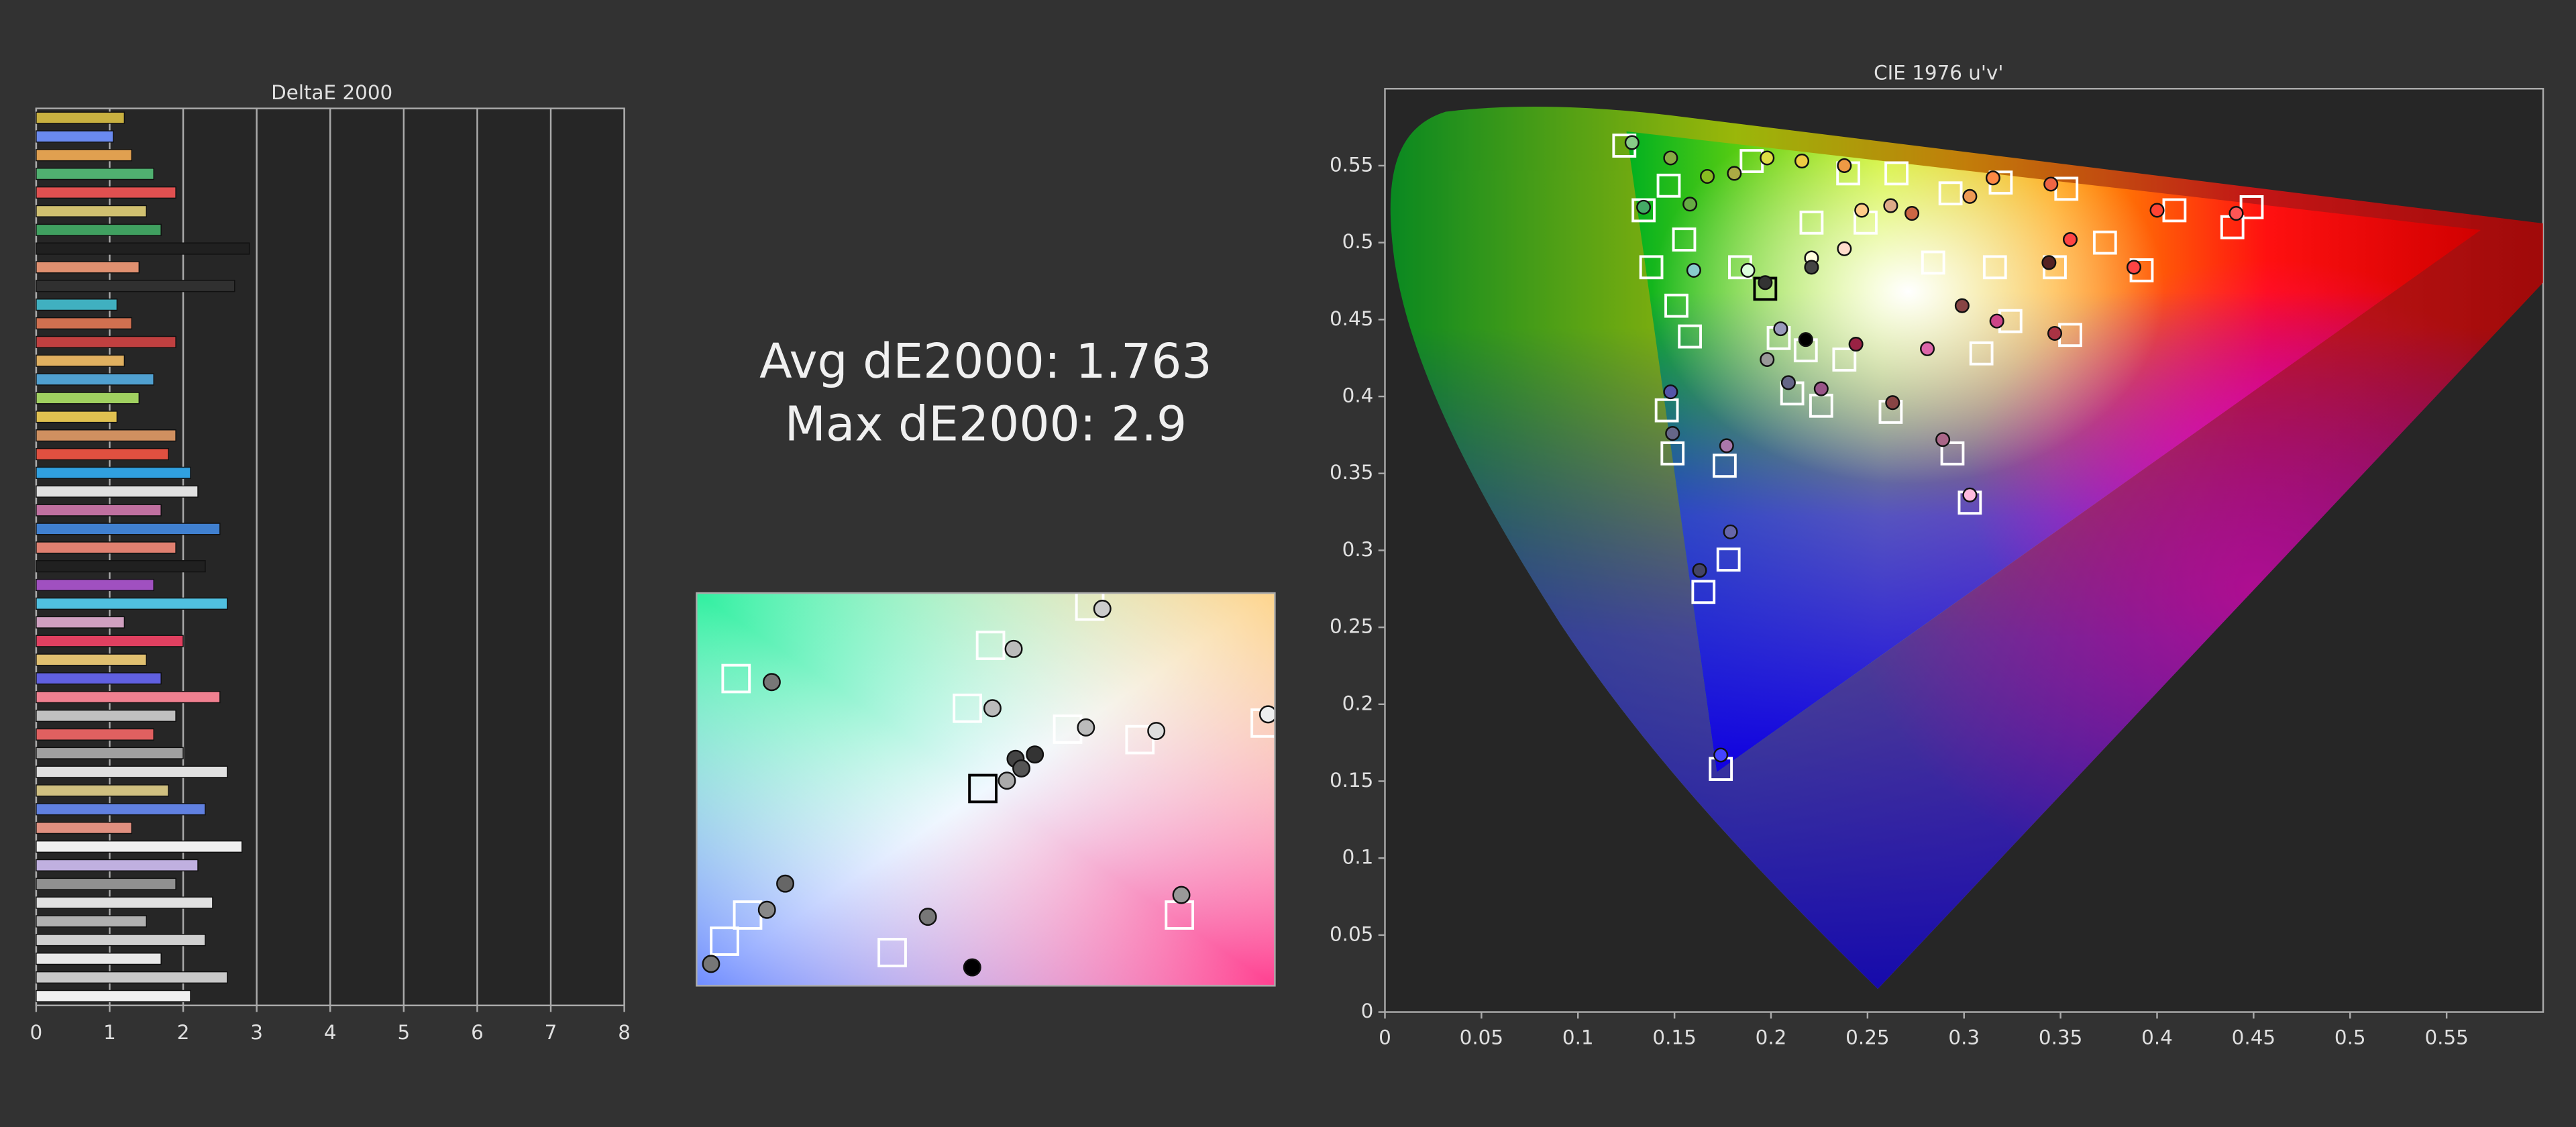  I want to click on x-tick-label: 0.5, so click(2350, 1037).